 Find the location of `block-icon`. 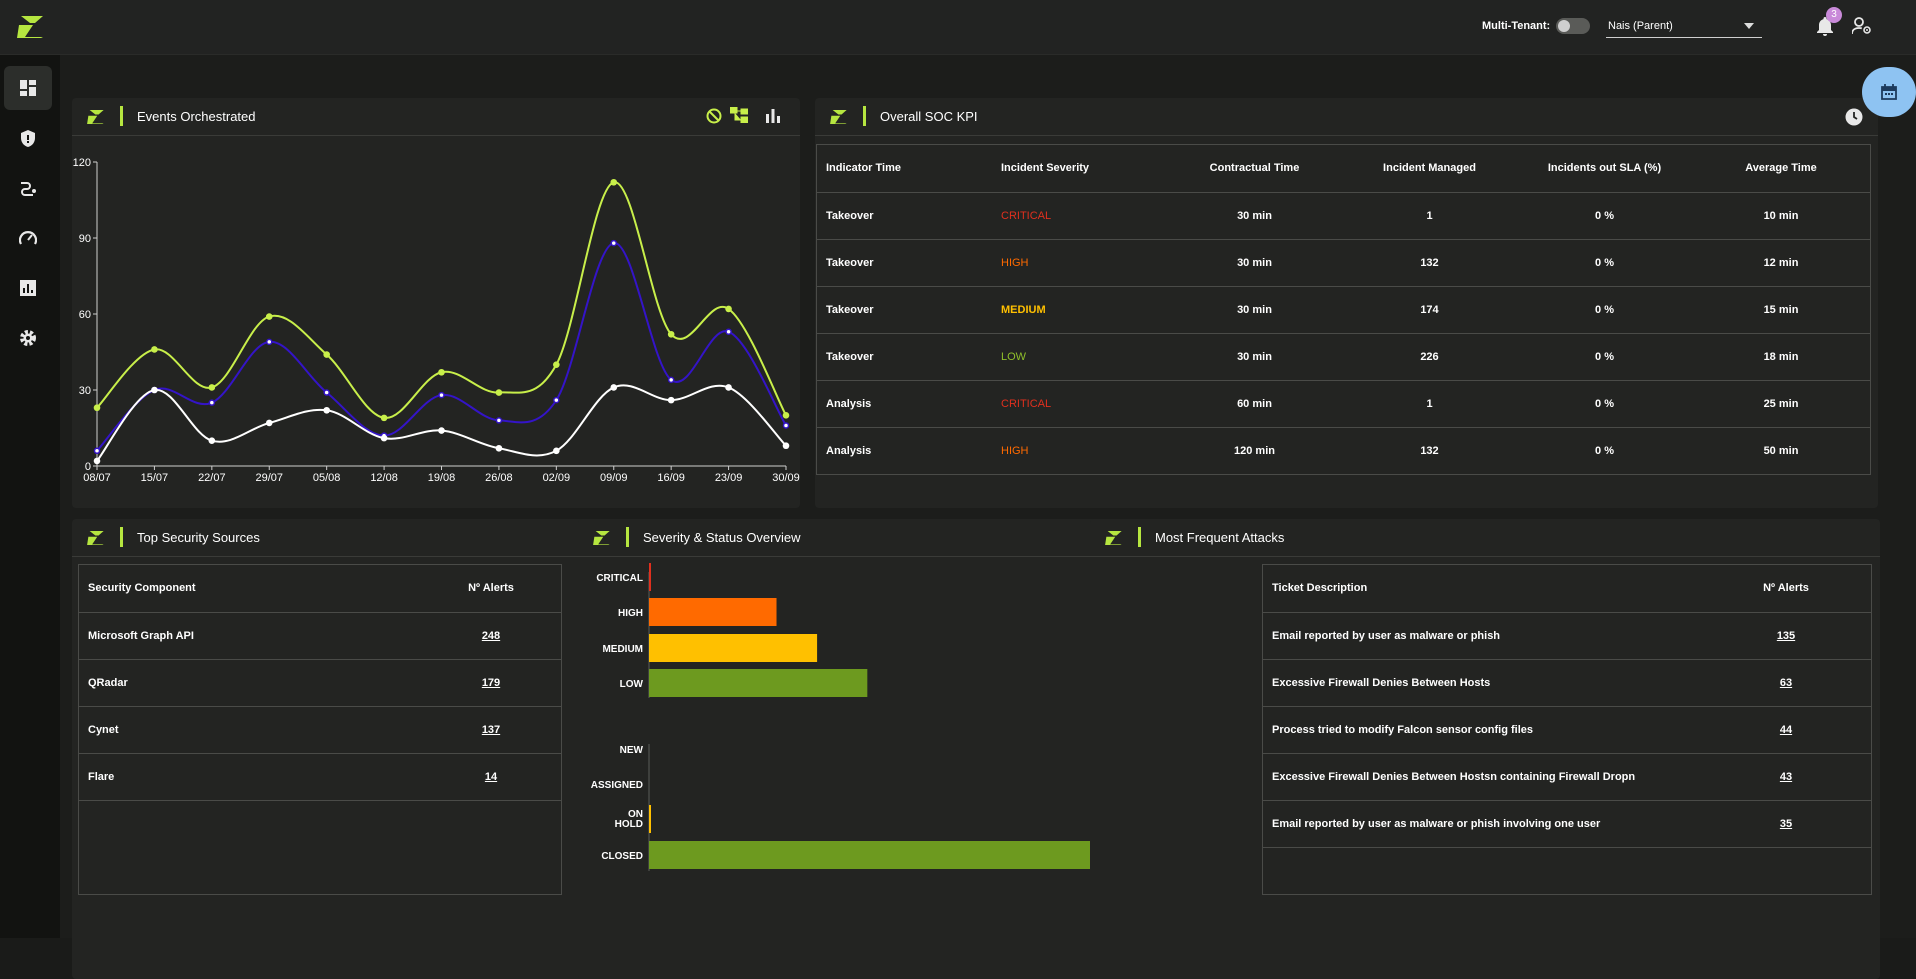

block-icon is located at coordinates (714, 116).